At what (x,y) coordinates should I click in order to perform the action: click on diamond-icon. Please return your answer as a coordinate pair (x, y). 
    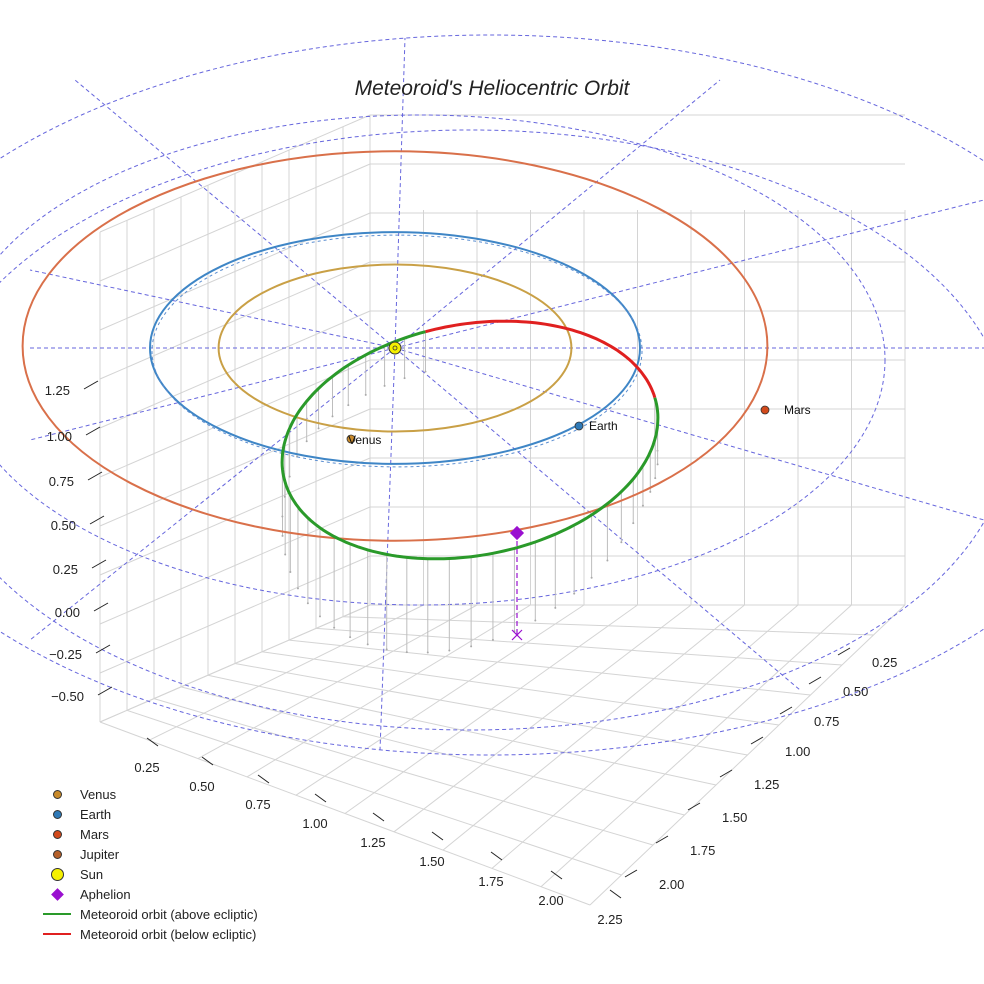
    Looking at the image, I should click on (57, 894).